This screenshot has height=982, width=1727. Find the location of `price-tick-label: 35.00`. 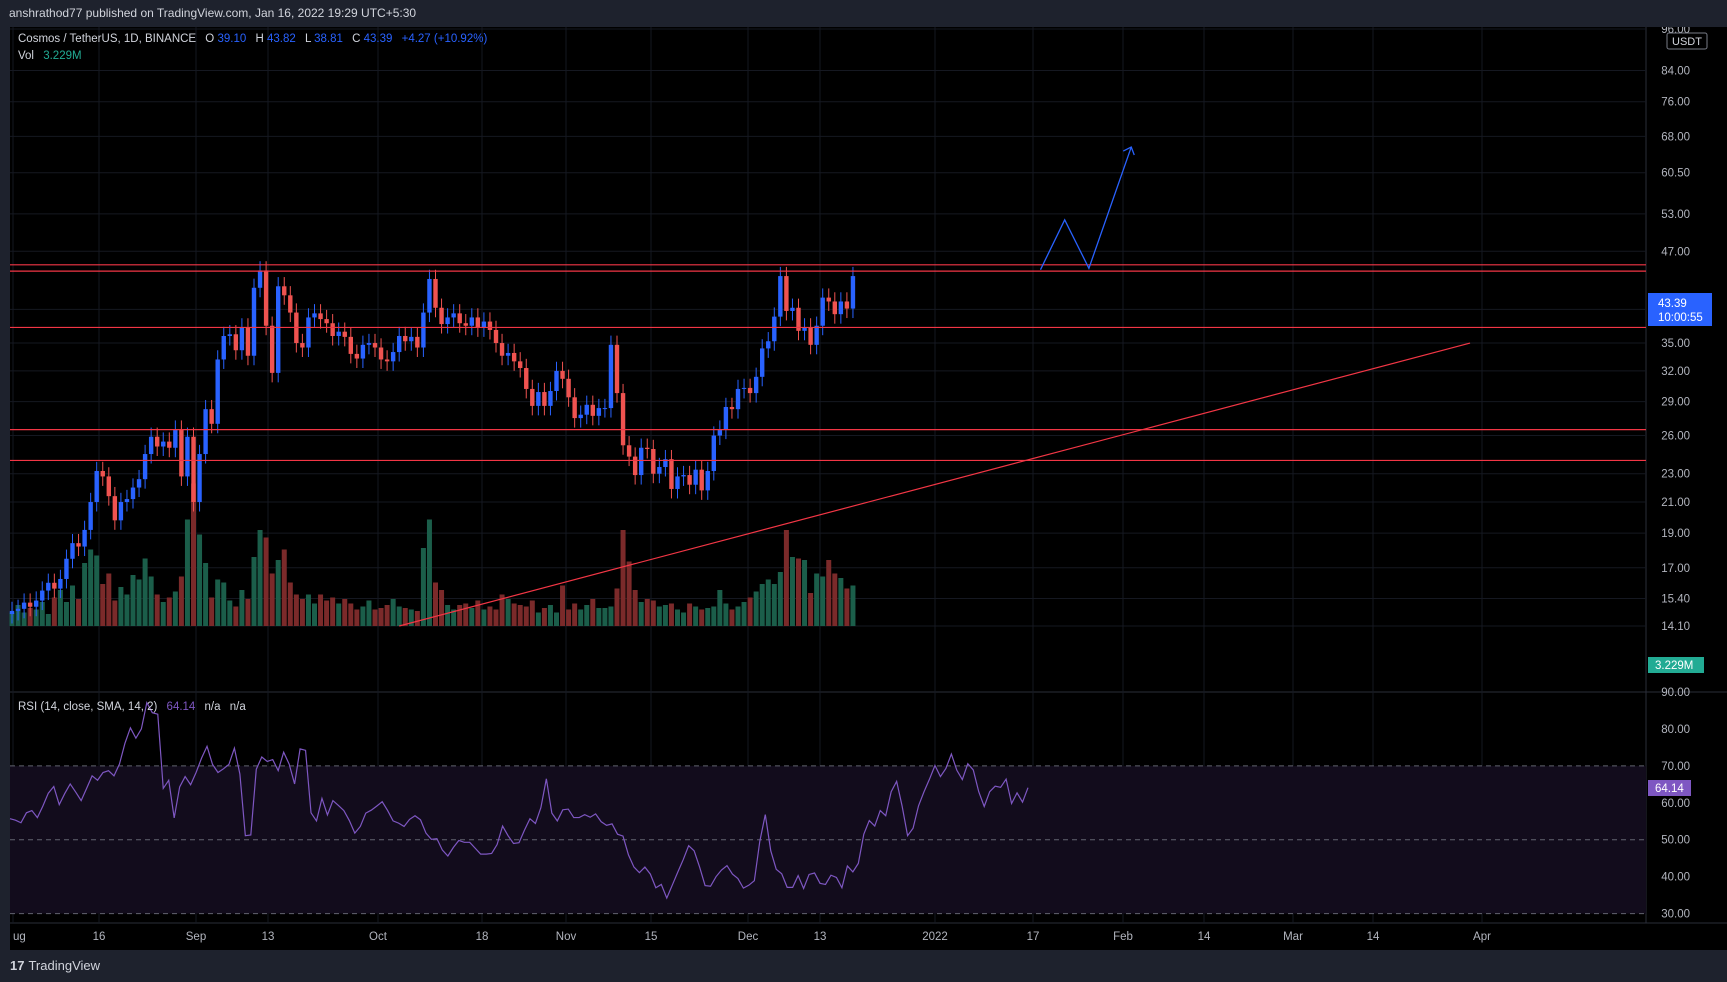

price-tick-label: 35.00 is located at coordinates (1675, 344).